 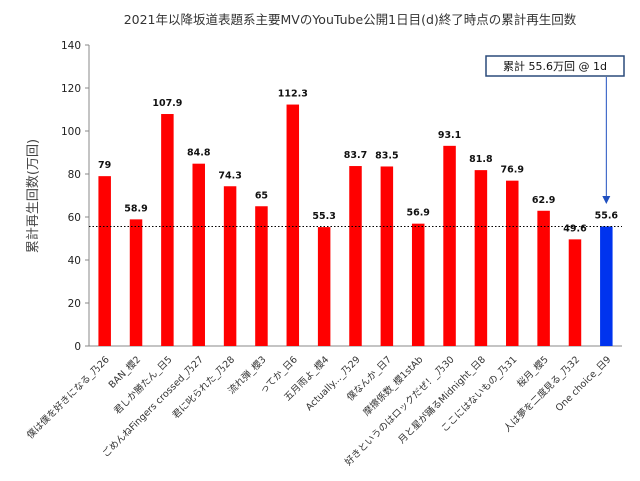 I want to click on y-tick-label: 100, so click(x=71, y=132).